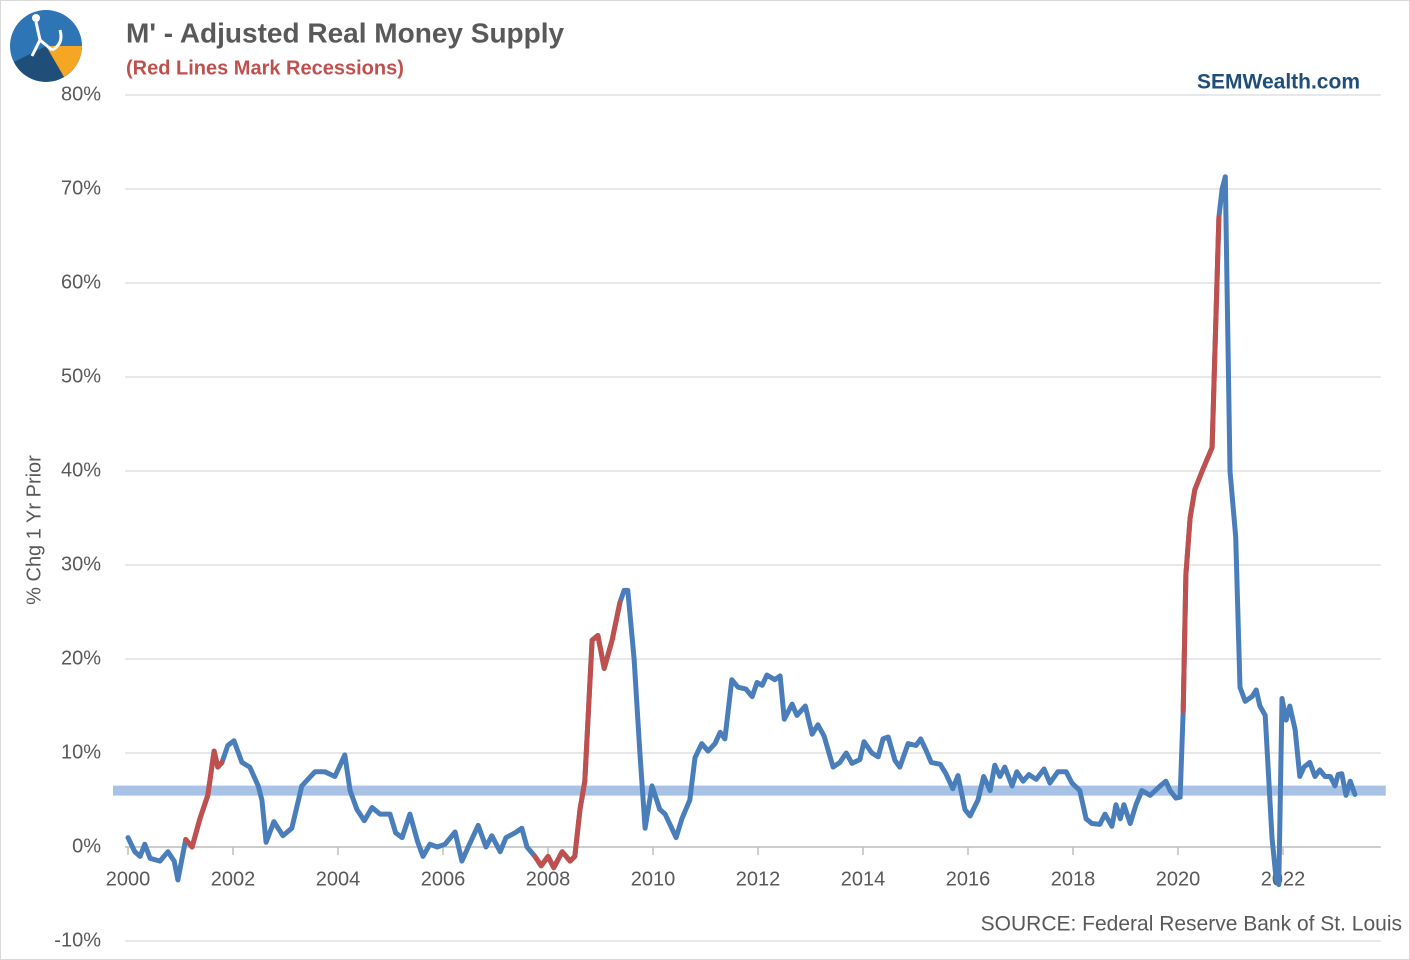 The image size is (1410, 960). Describe the element at coordinates (265, 68) in the screenshot. I see `chart-subtitle: (Red Lines Mark Recessions)` at that location.